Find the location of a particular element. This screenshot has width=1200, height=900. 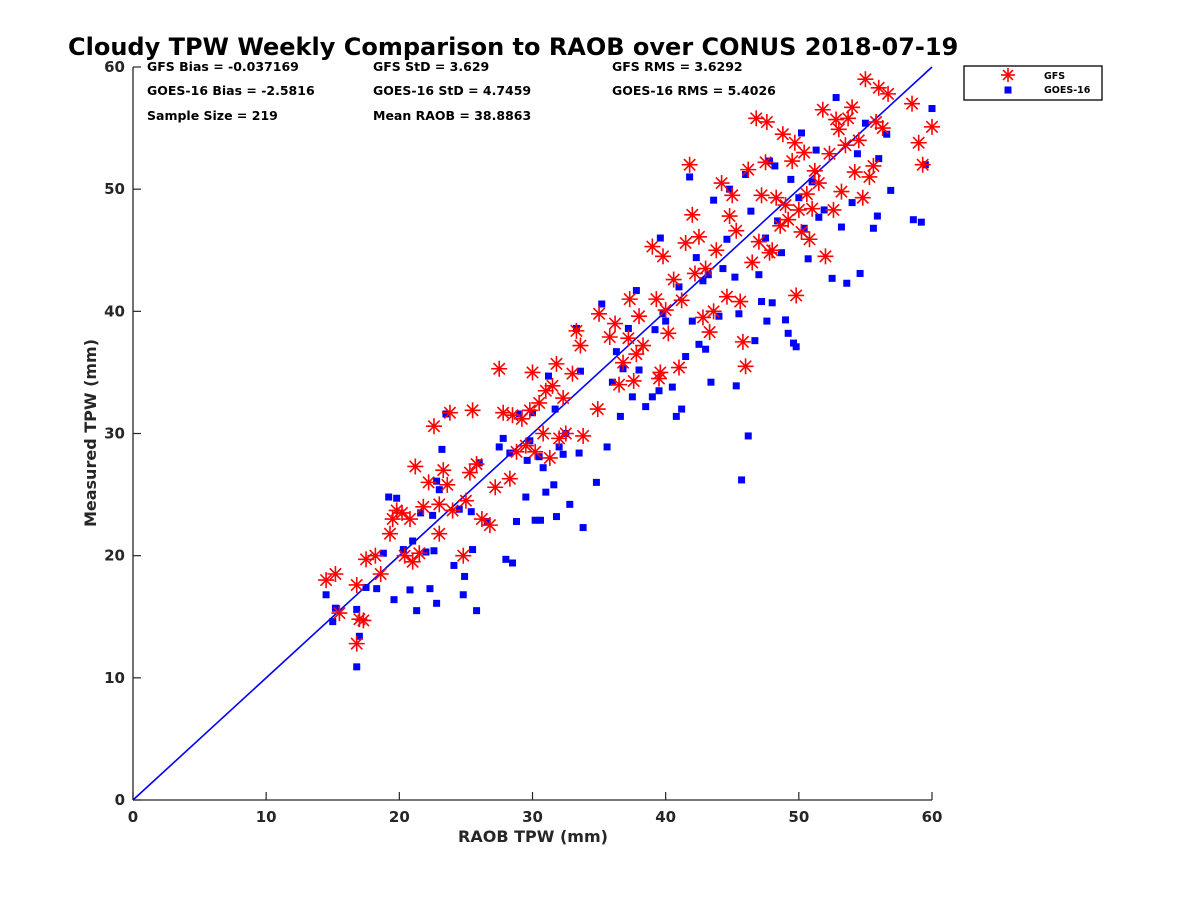

x-tick-label: 50 is located at coordinates (798, 817).